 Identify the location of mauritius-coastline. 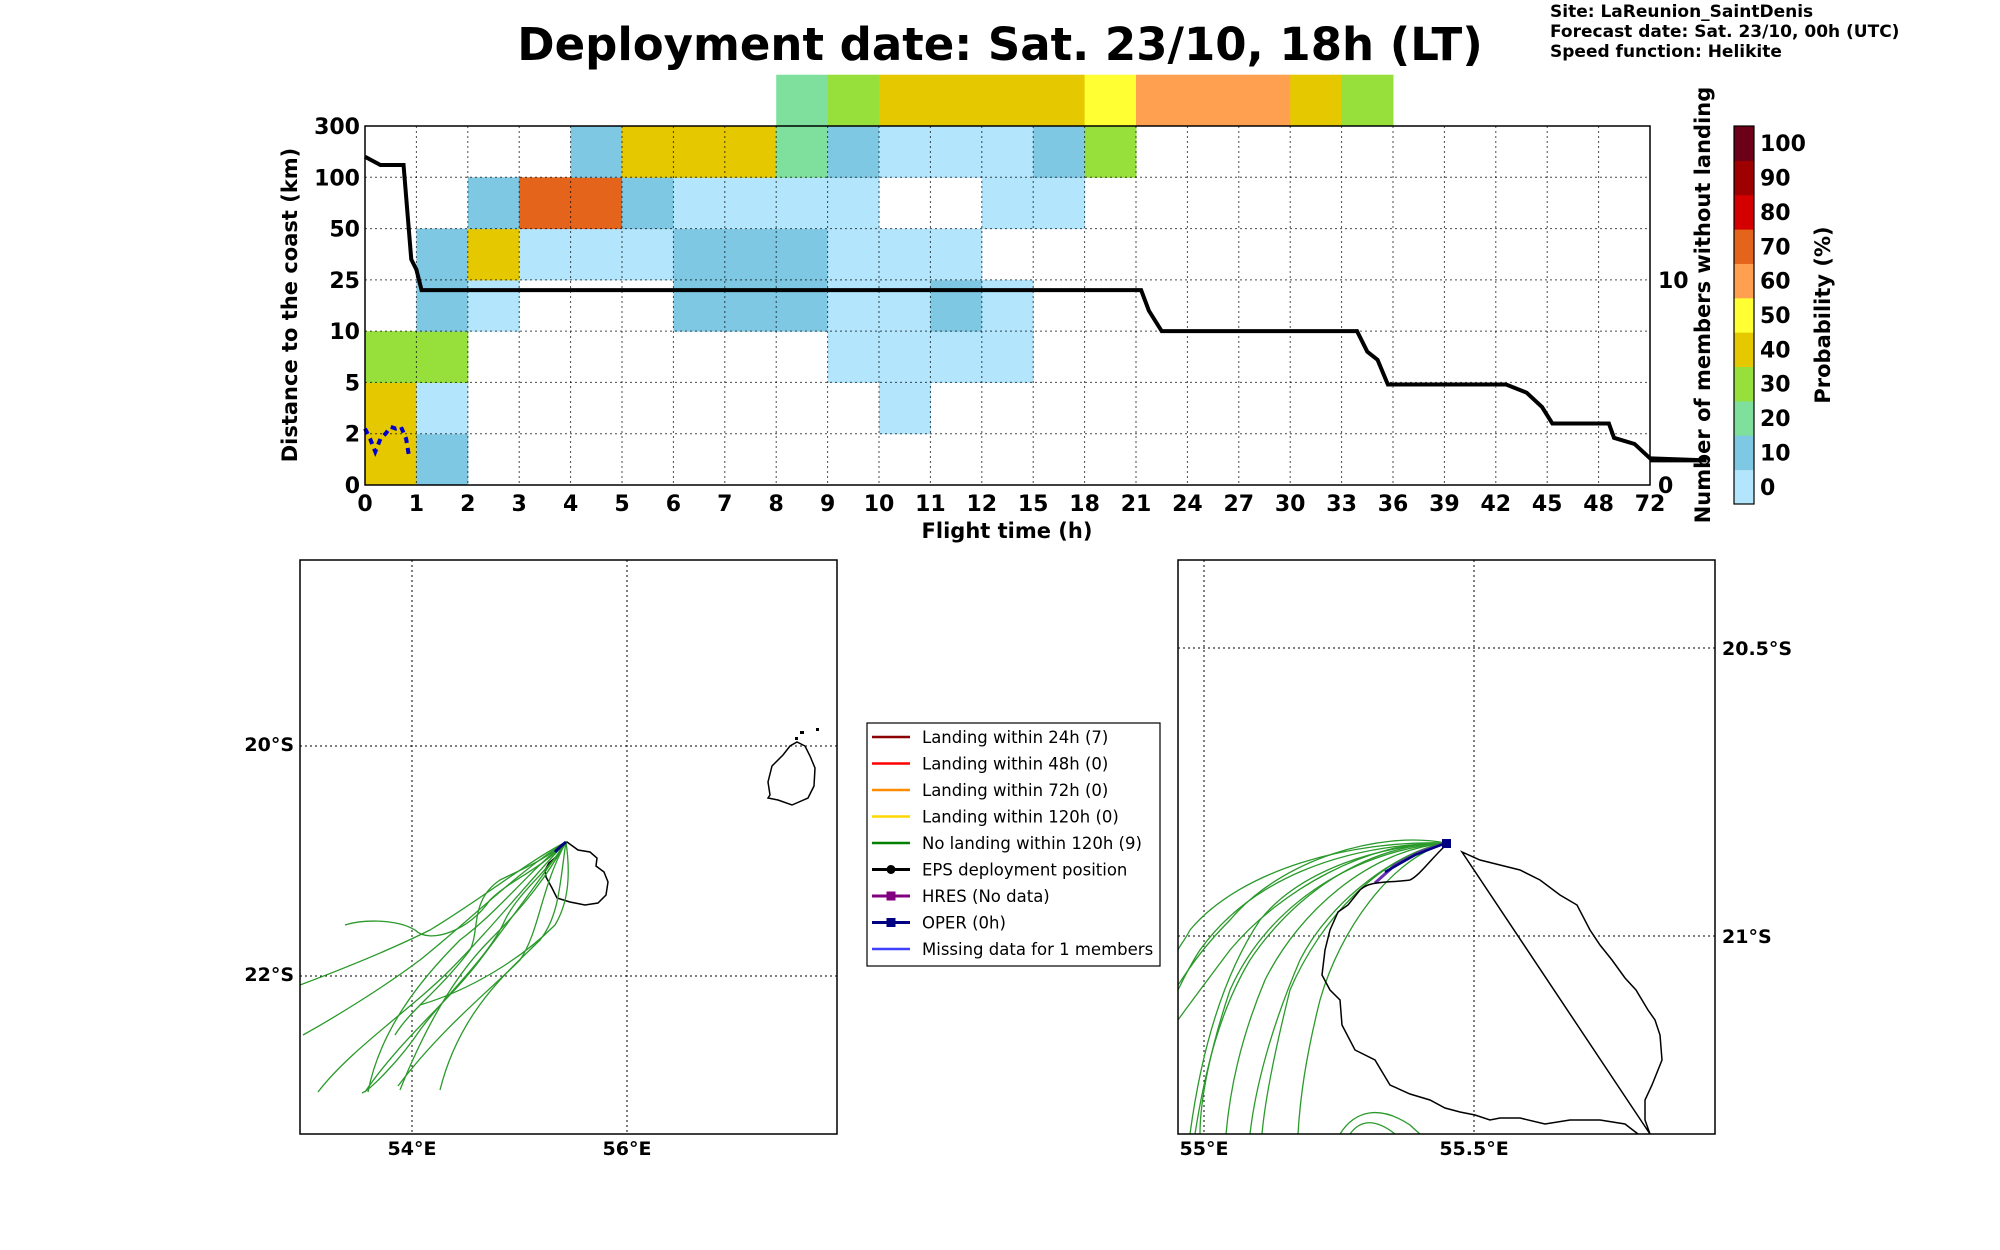
(792, 767).